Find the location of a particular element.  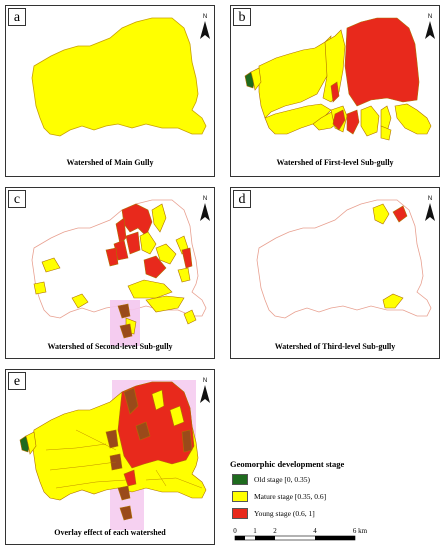

scale-tick-4: 4 is located at coordinates (315, 531).